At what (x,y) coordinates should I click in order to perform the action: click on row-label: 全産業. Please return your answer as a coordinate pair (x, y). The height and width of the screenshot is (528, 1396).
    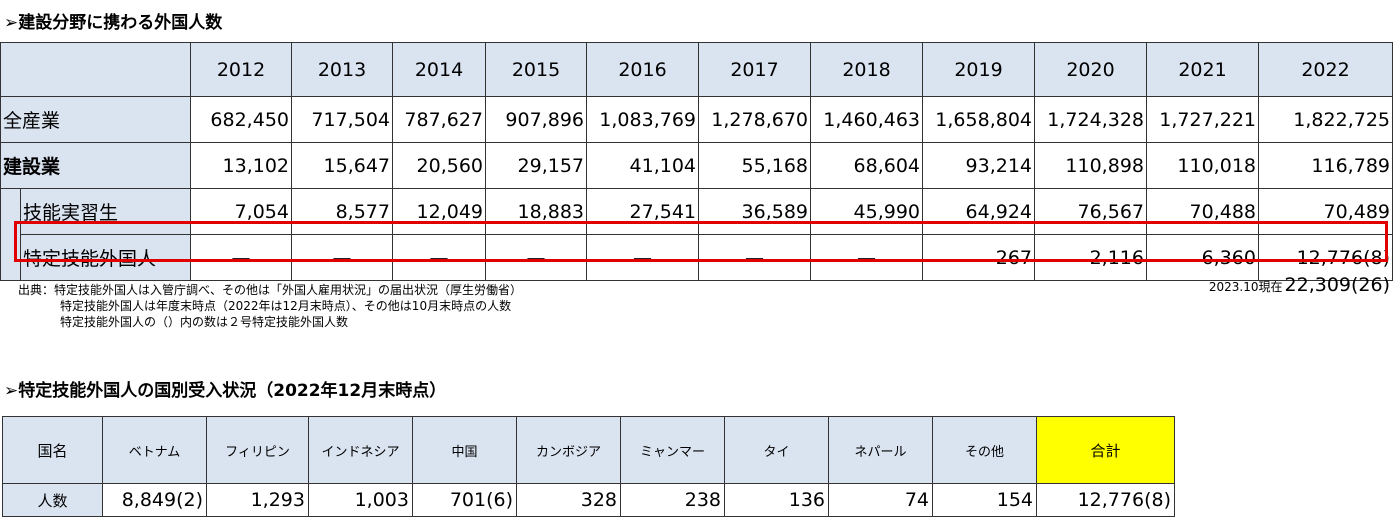
    Looking at the image, I should click on (95, 119).